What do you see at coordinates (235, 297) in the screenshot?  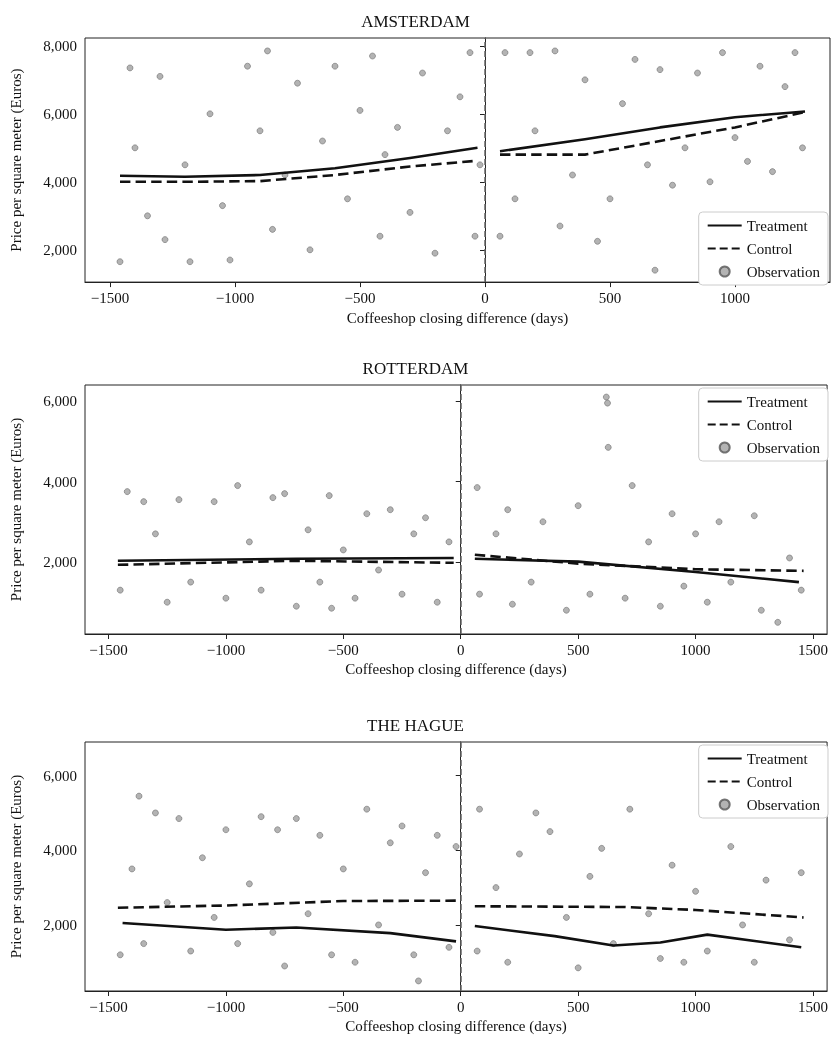 I see `x-tick-label: −1000` at bounding box center [235, 297].